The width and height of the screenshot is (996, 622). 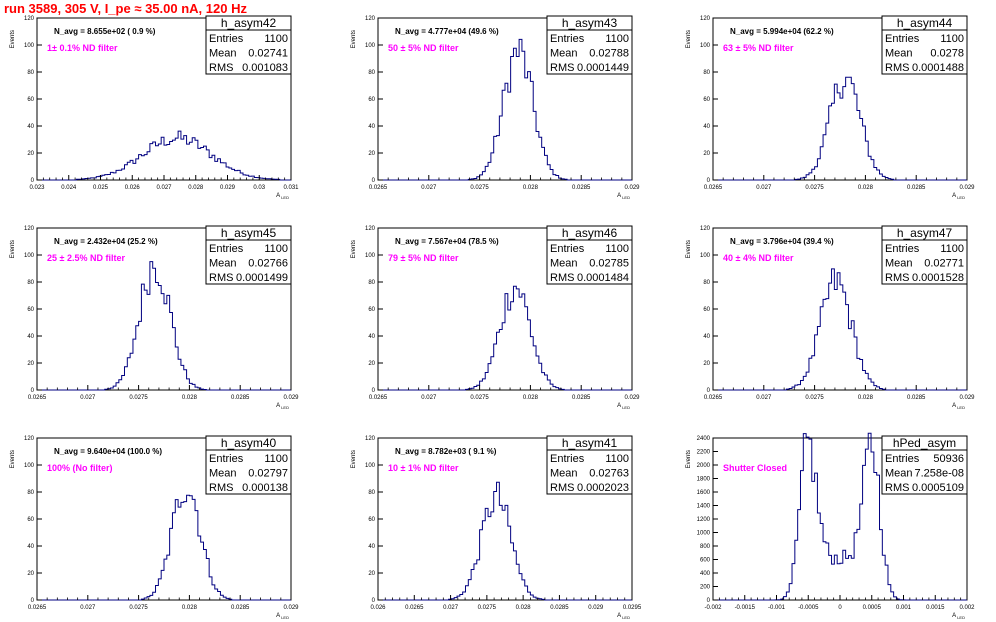 What do you see at coordinates (86, 258) in the screenshot?
I see `filter-label: 25 ± 2.5% ND filter` at bounding box center [86, 258].